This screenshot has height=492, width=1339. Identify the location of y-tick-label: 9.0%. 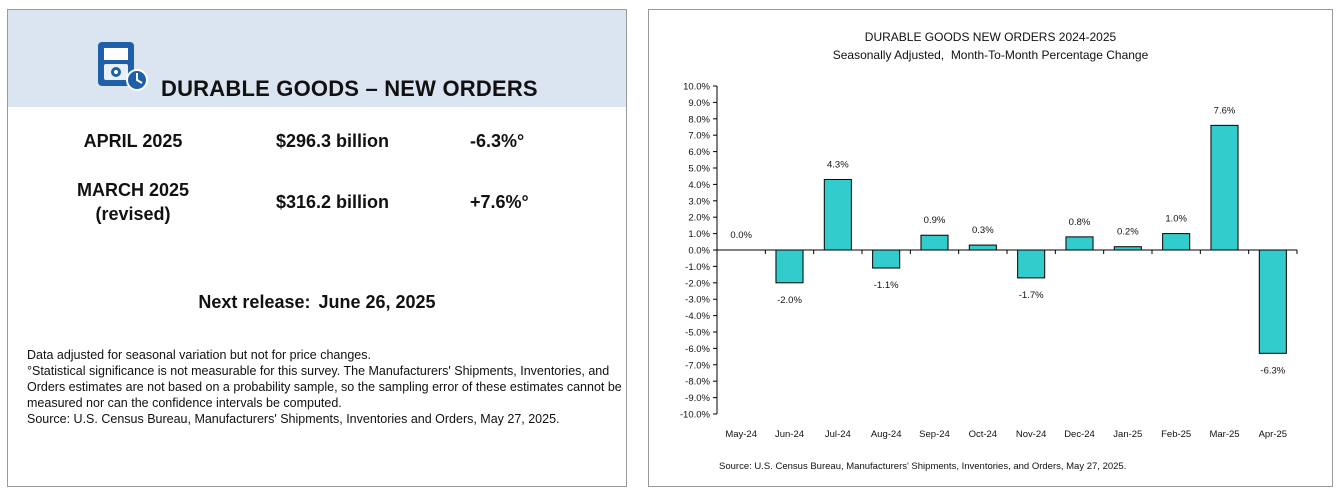
(699, 103).